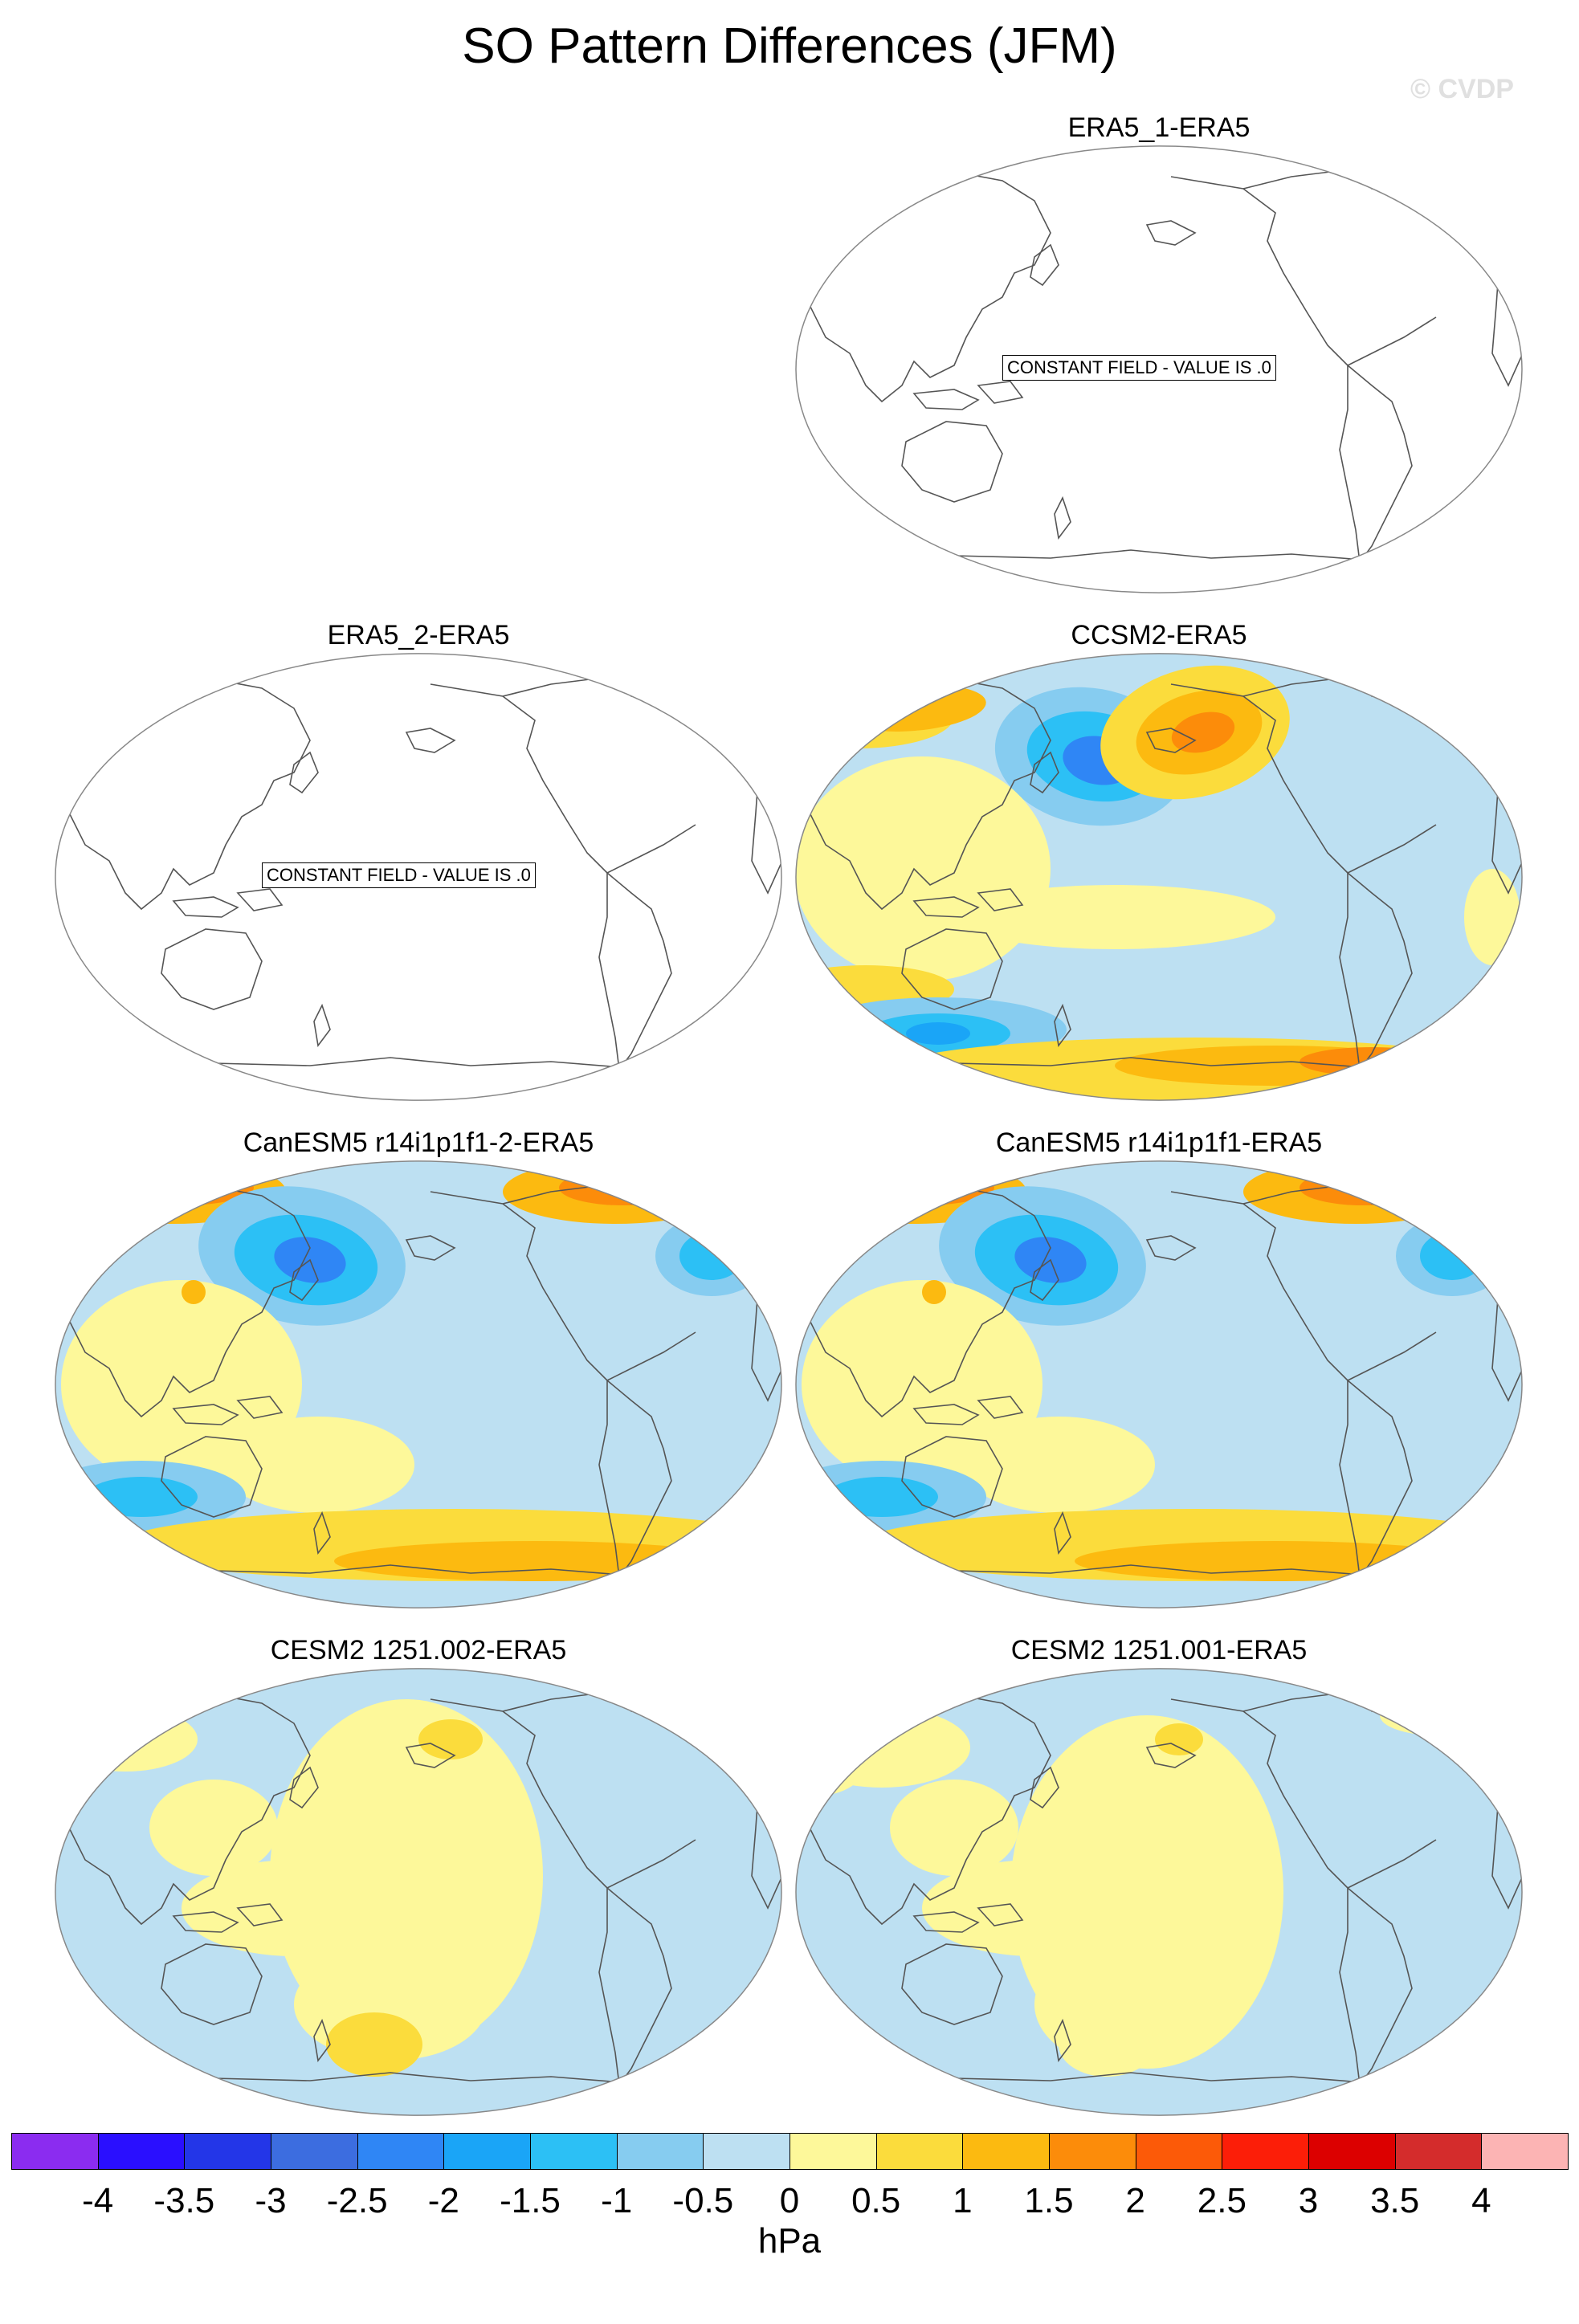 The height and width of the screenshot is (2324, 1579). What do you see at coordinates (1139, 368) in the screenshot?
I see `constant-field-label: CONSTANT FIELD - VALUE IS .0` at bounding box center [1139, 368].